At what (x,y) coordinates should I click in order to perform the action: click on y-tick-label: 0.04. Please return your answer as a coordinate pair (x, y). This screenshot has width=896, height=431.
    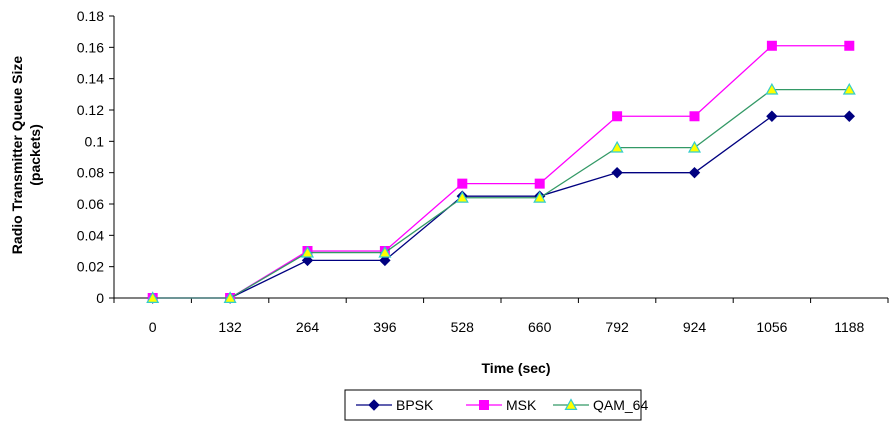
    Looking at the image, I should click on (90, 235).